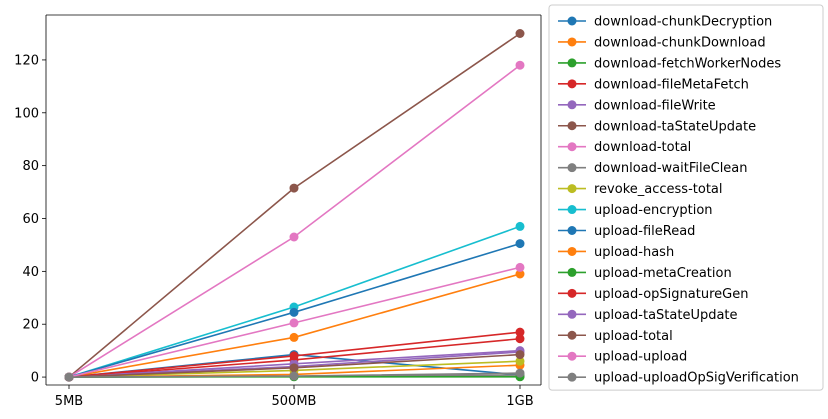 This screenshot has width=828, height=419. Describe the element at coordinates (683, 22) in the screenshot. I see `legend-label: download-chunkDecryption` at that location.